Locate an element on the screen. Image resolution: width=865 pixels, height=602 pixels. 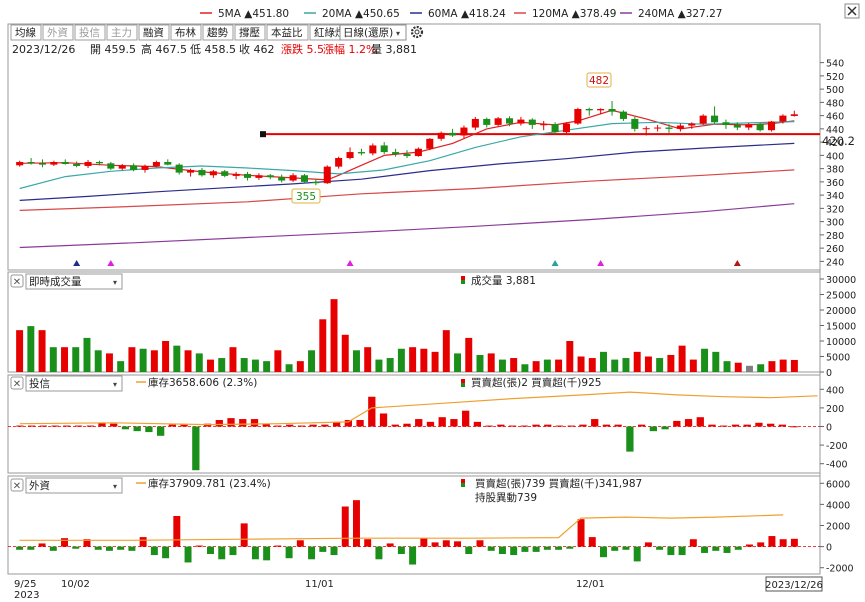
svg-text: 撐壓 is located at coordinates (249, 32).